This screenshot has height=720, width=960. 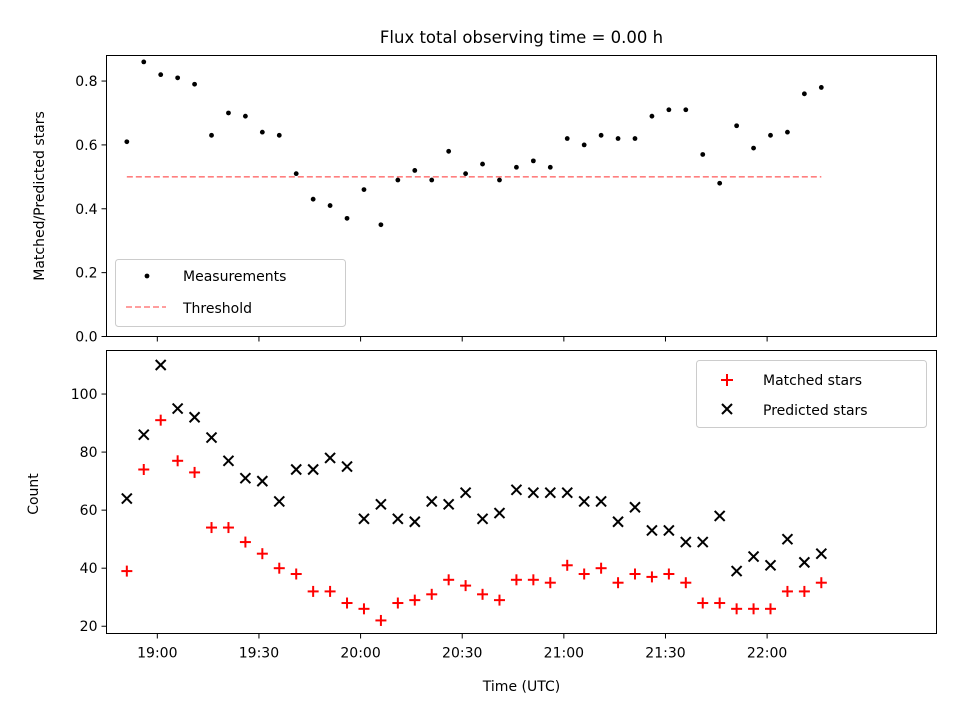 I want to click on bottom-legend: Matched stars Predicted stars, so click(x=811, y=394).